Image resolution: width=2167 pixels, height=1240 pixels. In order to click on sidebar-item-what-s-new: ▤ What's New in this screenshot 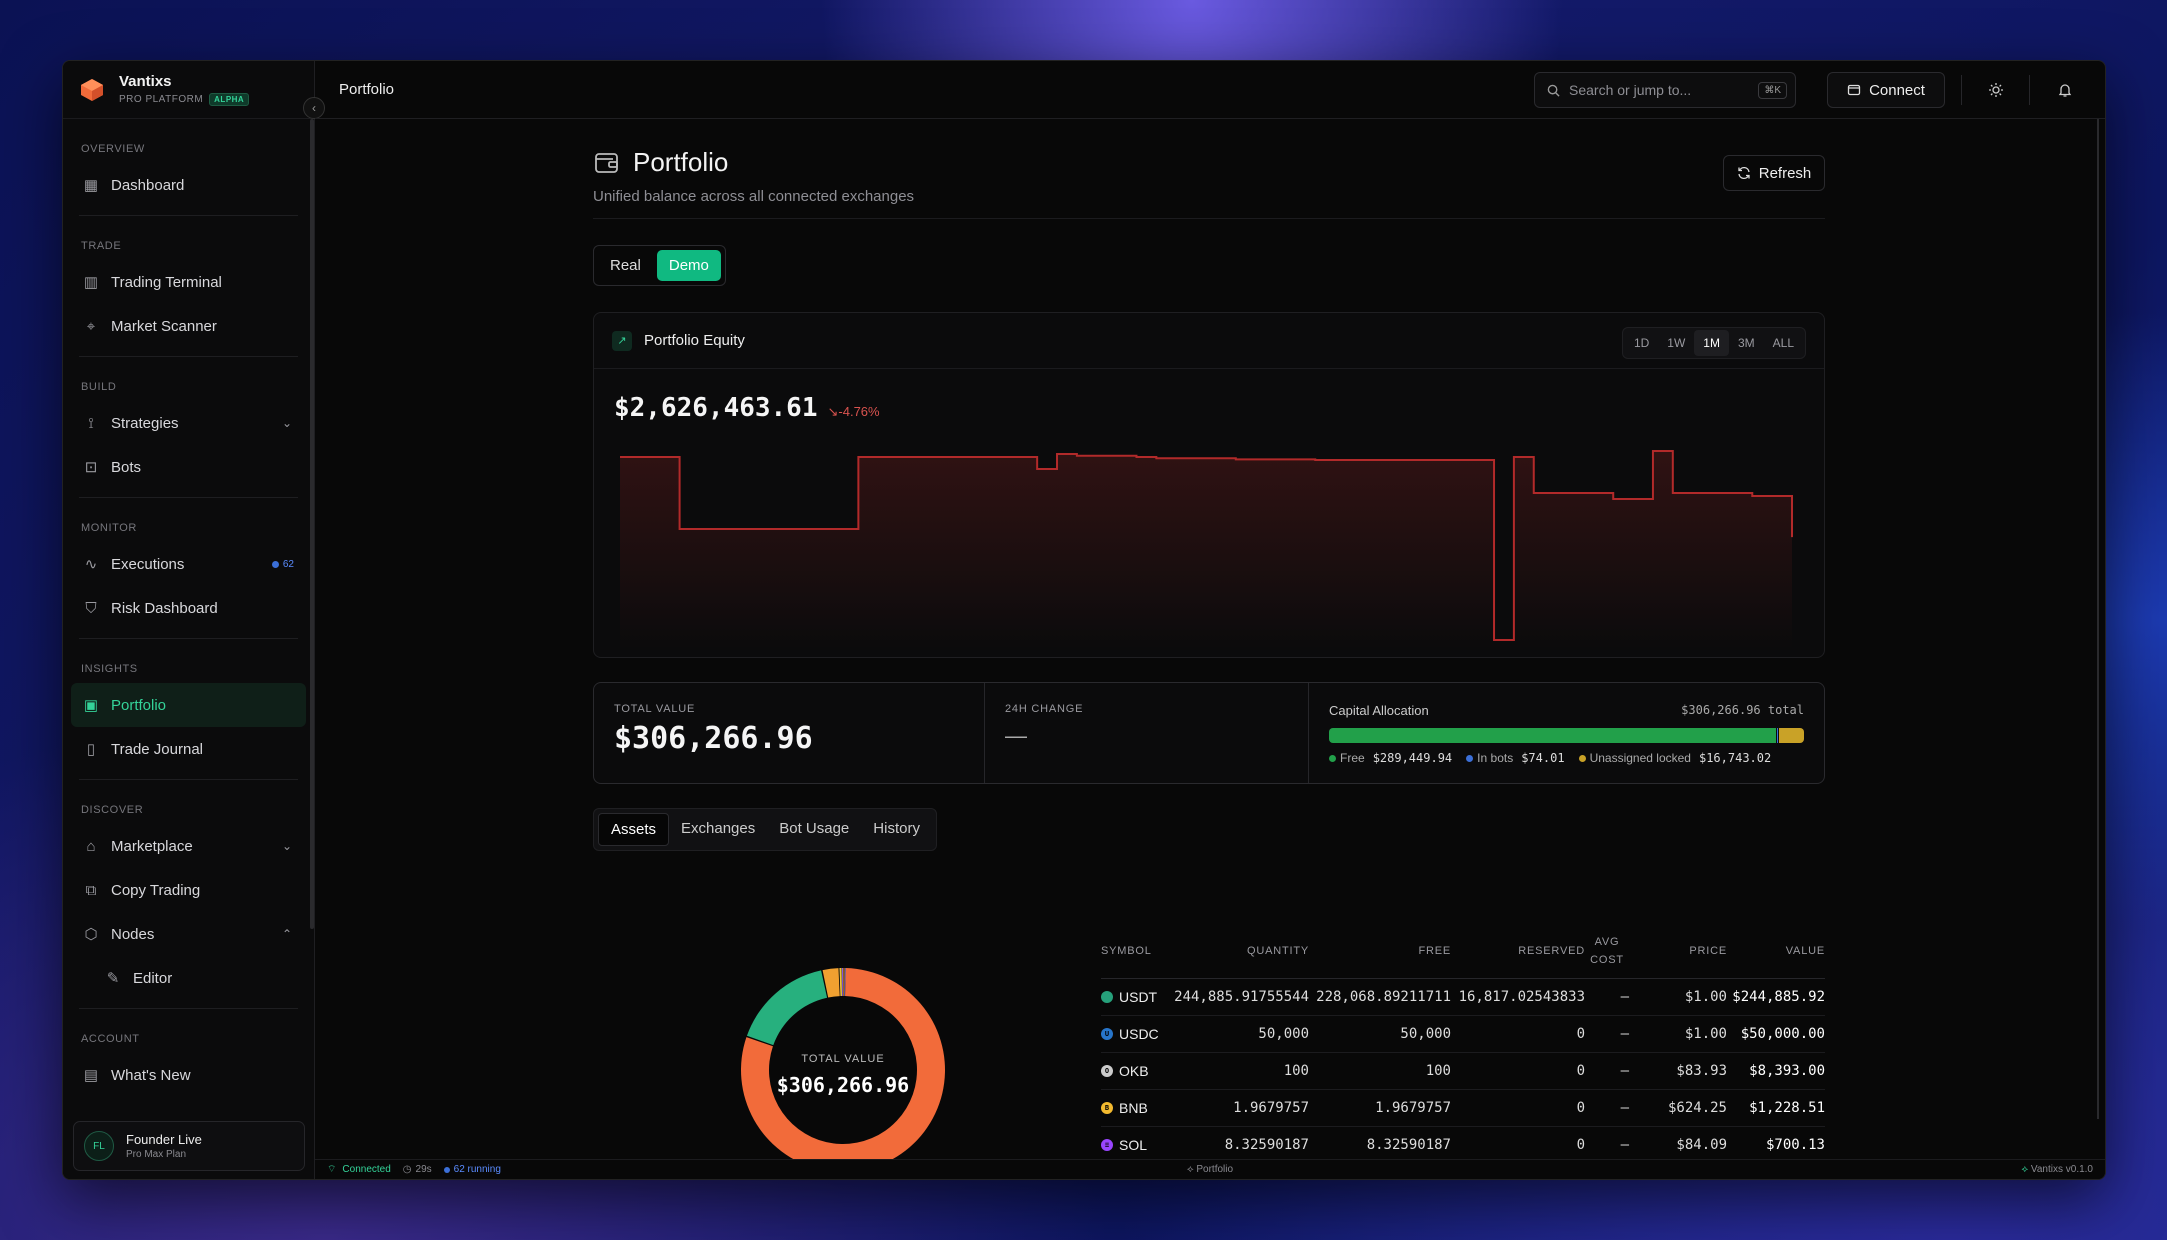, I will do `click(188, 1075)`.